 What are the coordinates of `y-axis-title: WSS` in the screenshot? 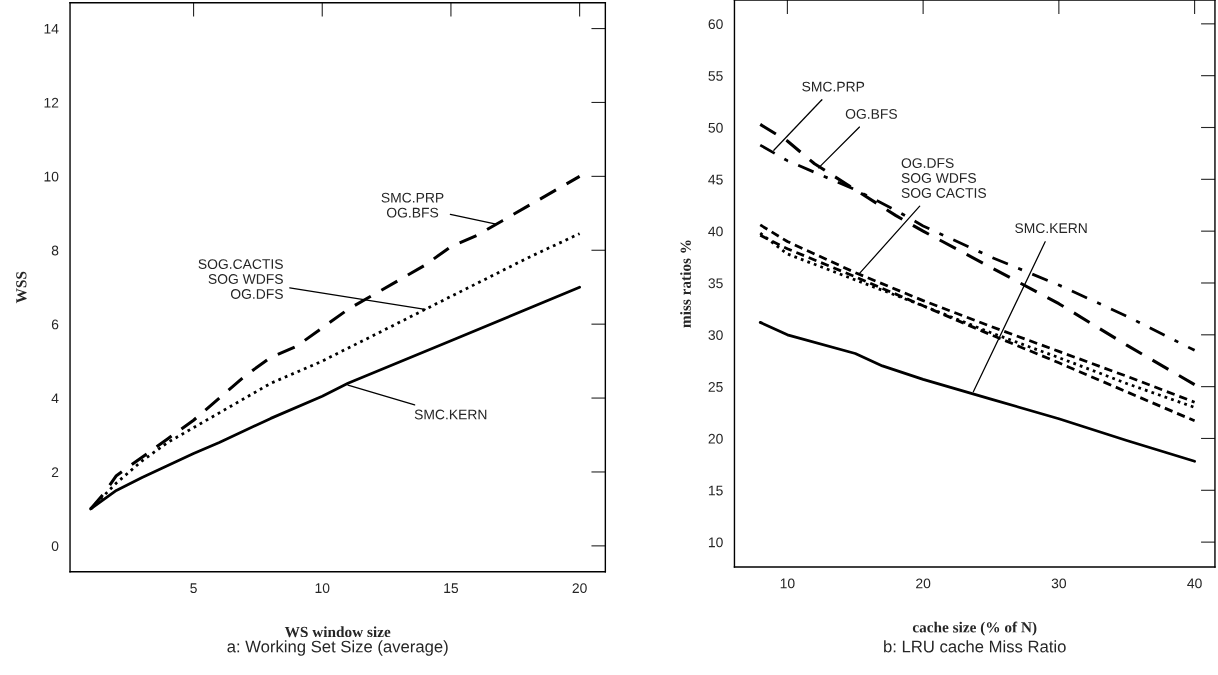 It's located at (21, 287).